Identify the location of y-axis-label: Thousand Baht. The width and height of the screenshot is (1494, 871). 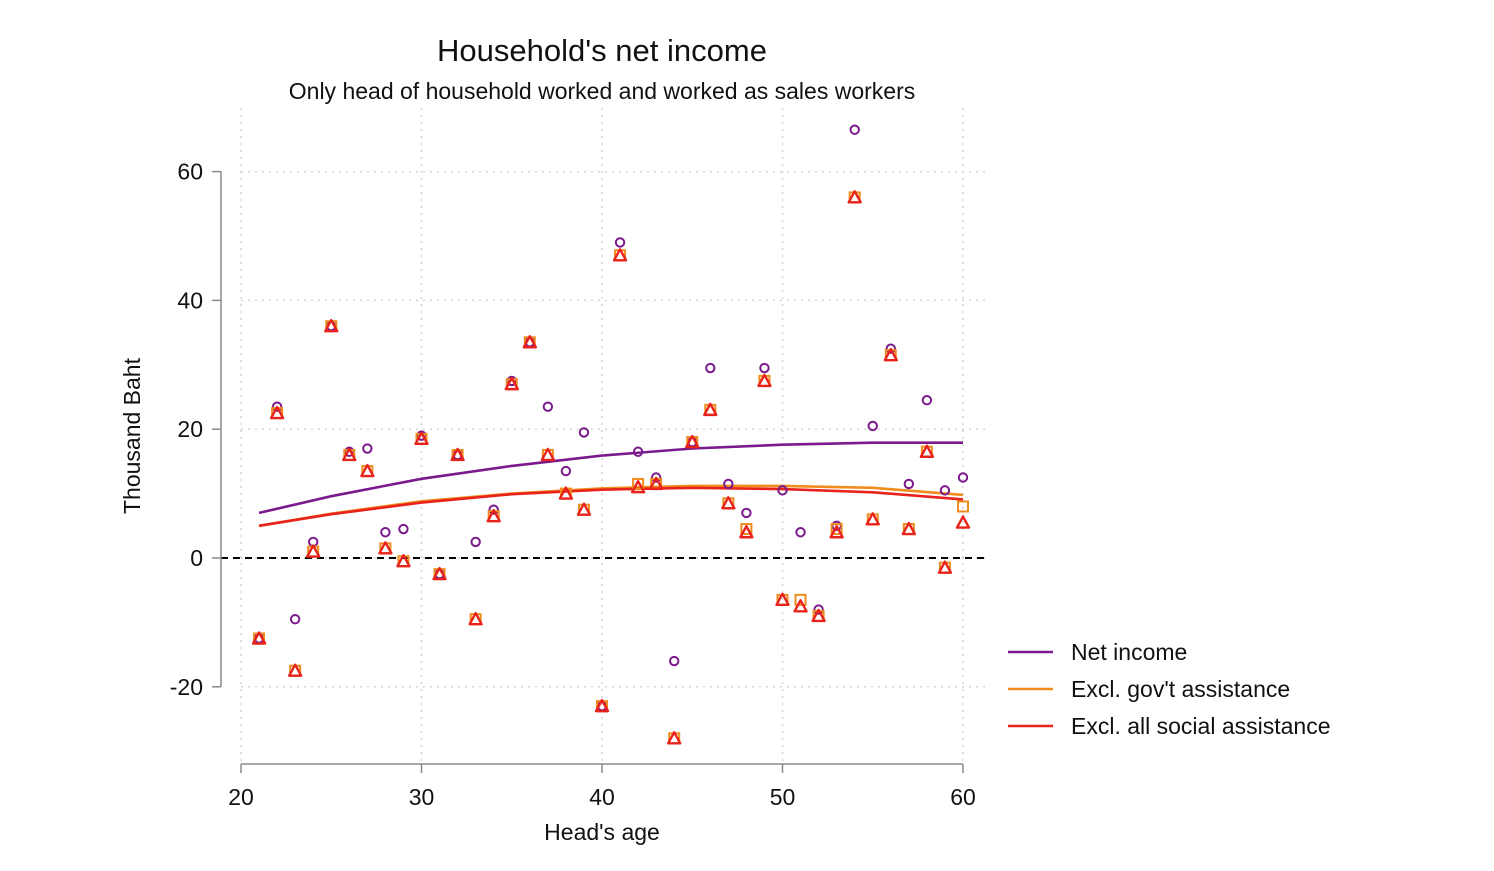
(132, 435).